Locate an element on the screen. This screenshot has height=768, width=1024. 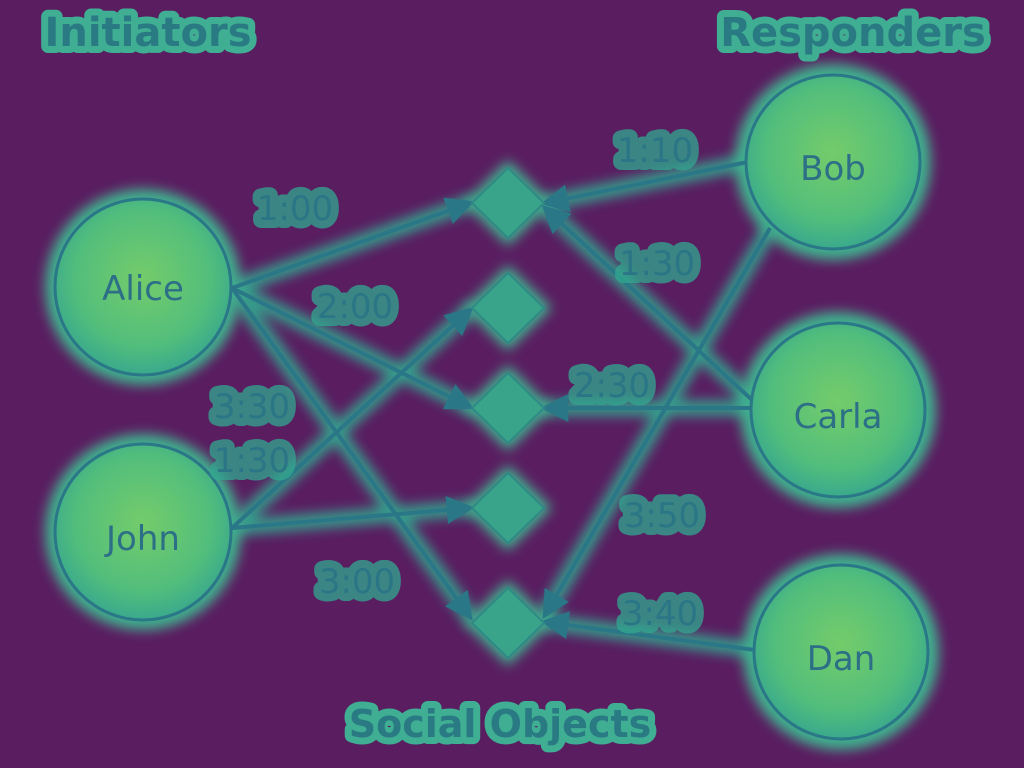
heading-initiators: Initiators is located at coordinates (147, 33).